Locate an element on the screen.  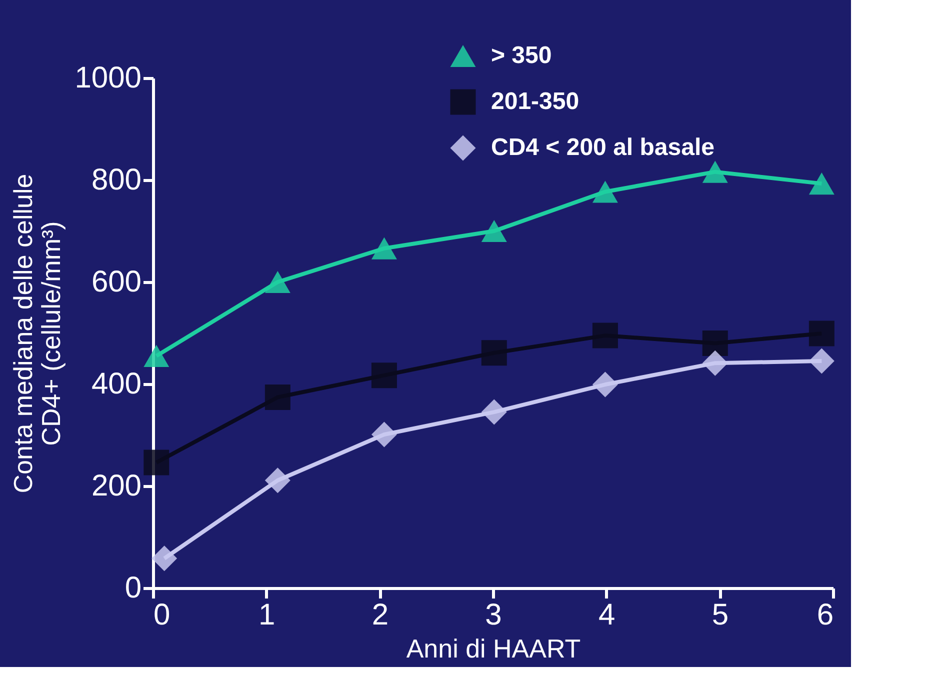
y-tick-label: 600 is located at coordinates (116, 282).